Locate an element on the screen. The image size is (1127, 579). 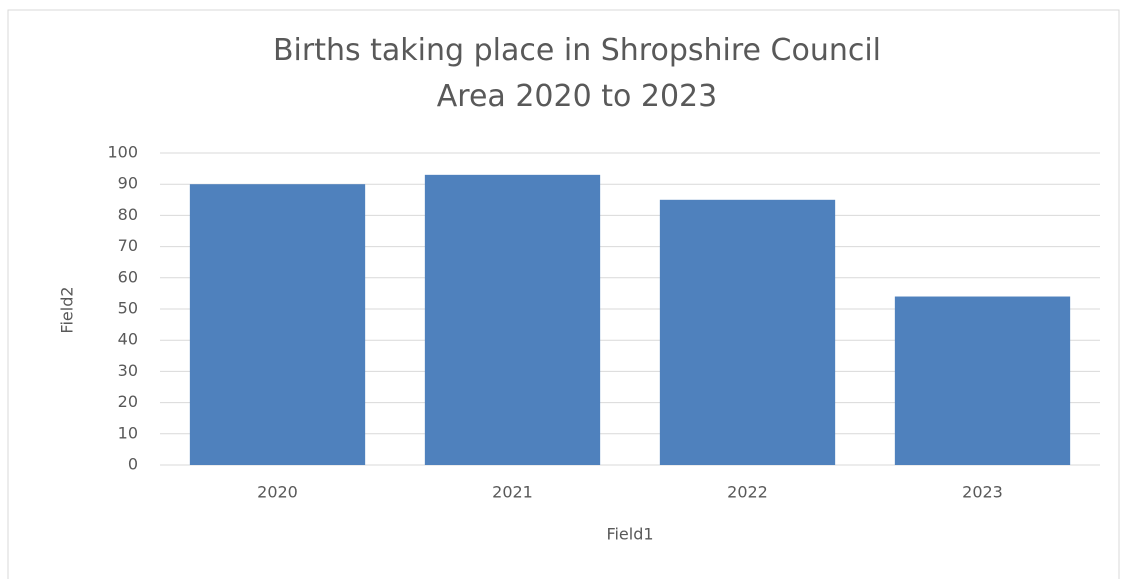
x-tick-label: 2021 is located at coordinates (512, 492).